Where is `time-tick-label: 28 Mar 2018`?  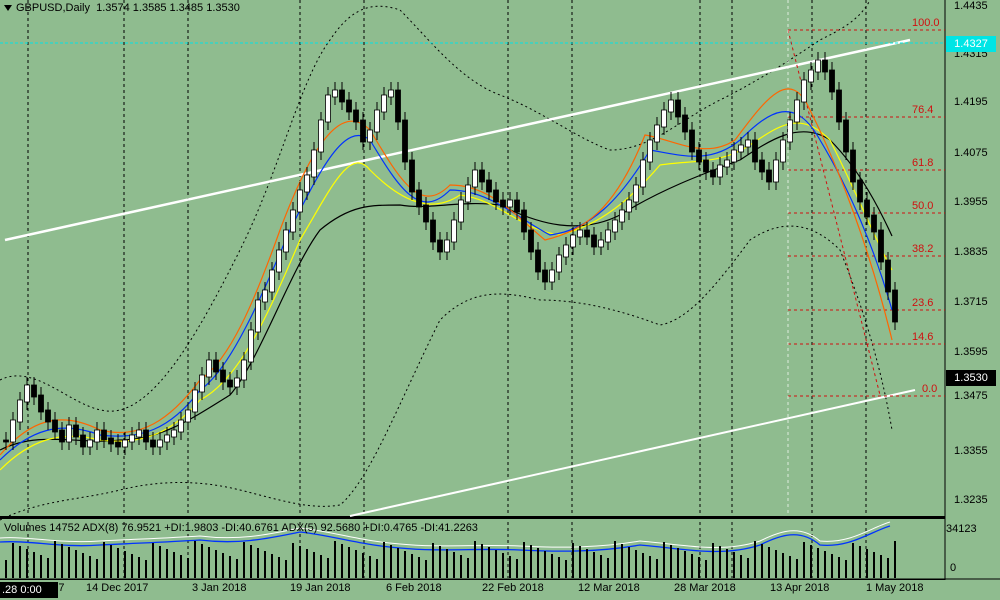 time-tick-label: 28 Mar 2018 is located at coordinates (705, 588).